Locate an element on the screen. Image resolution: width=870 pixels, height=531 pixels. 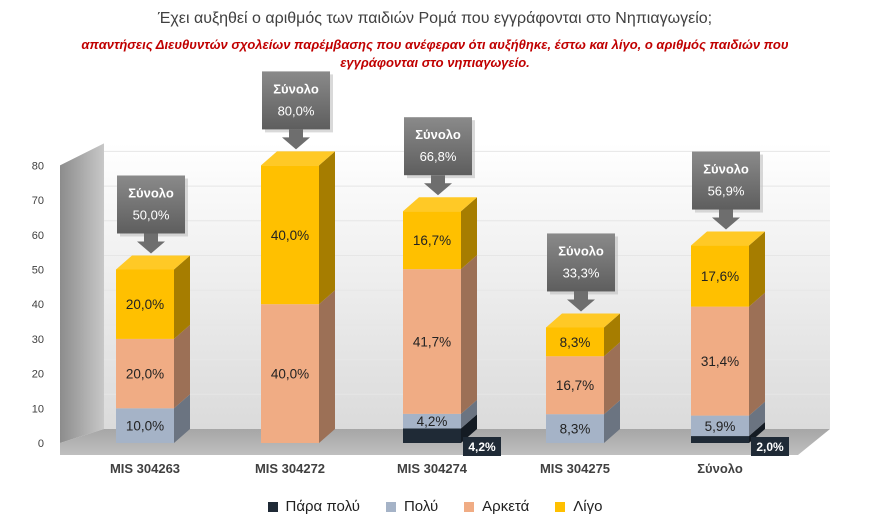
bar-callout-dark: 4,2% is located at coordinates (482, 446).